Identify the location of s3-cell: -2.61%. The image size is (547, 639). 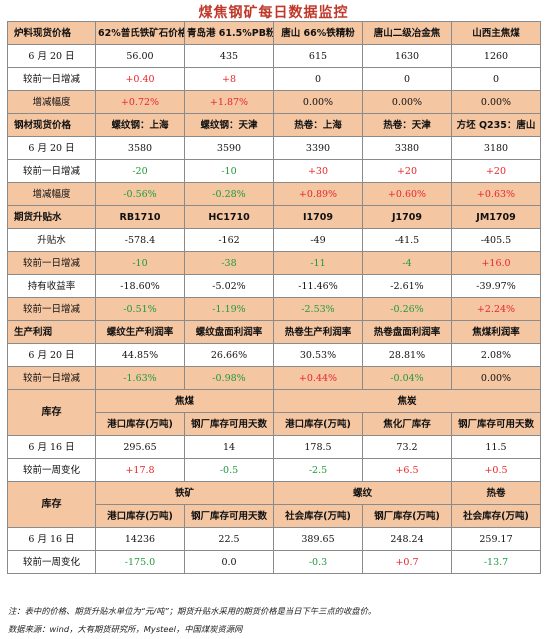
(407, 286).